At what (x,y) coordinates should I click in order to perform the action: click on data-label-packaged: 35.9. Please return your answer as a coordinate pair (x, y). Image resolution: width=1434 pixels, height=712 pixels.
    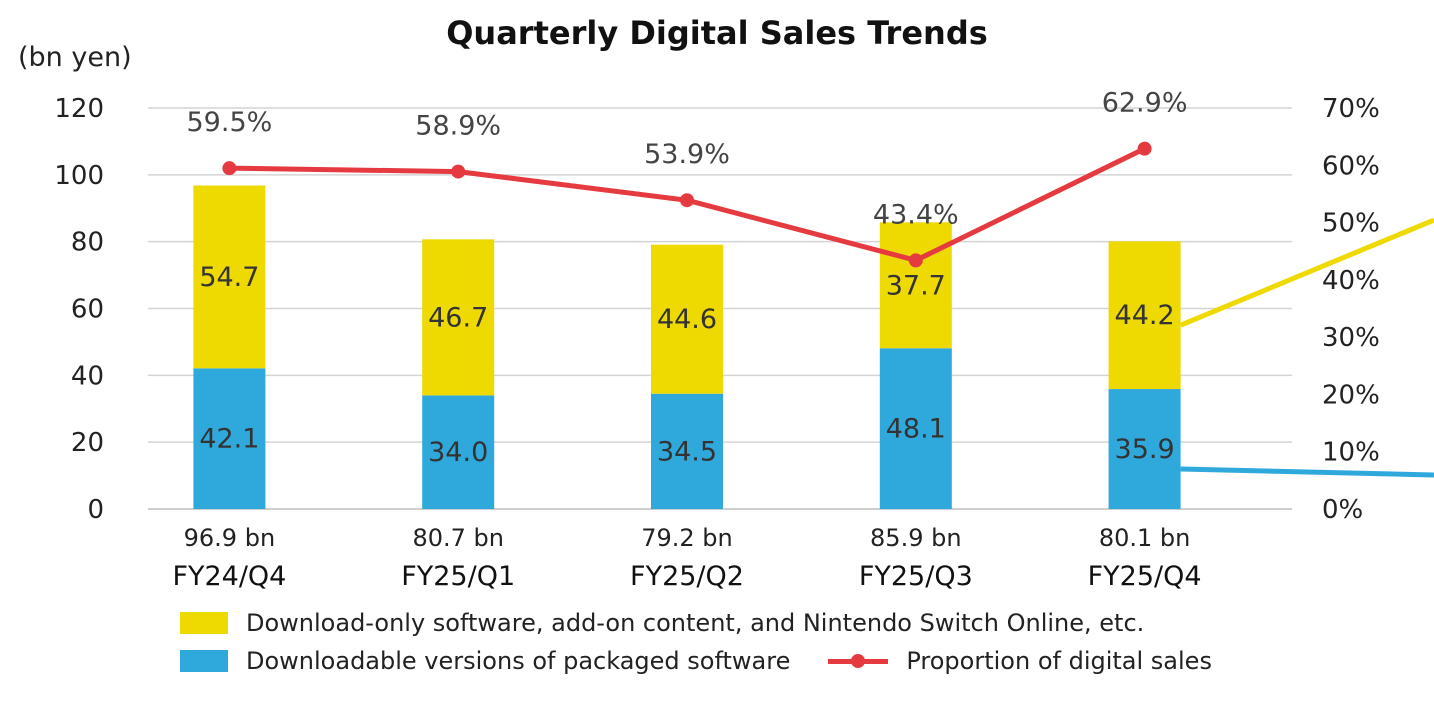
    Looking at the image, I should click on (1145, 449).